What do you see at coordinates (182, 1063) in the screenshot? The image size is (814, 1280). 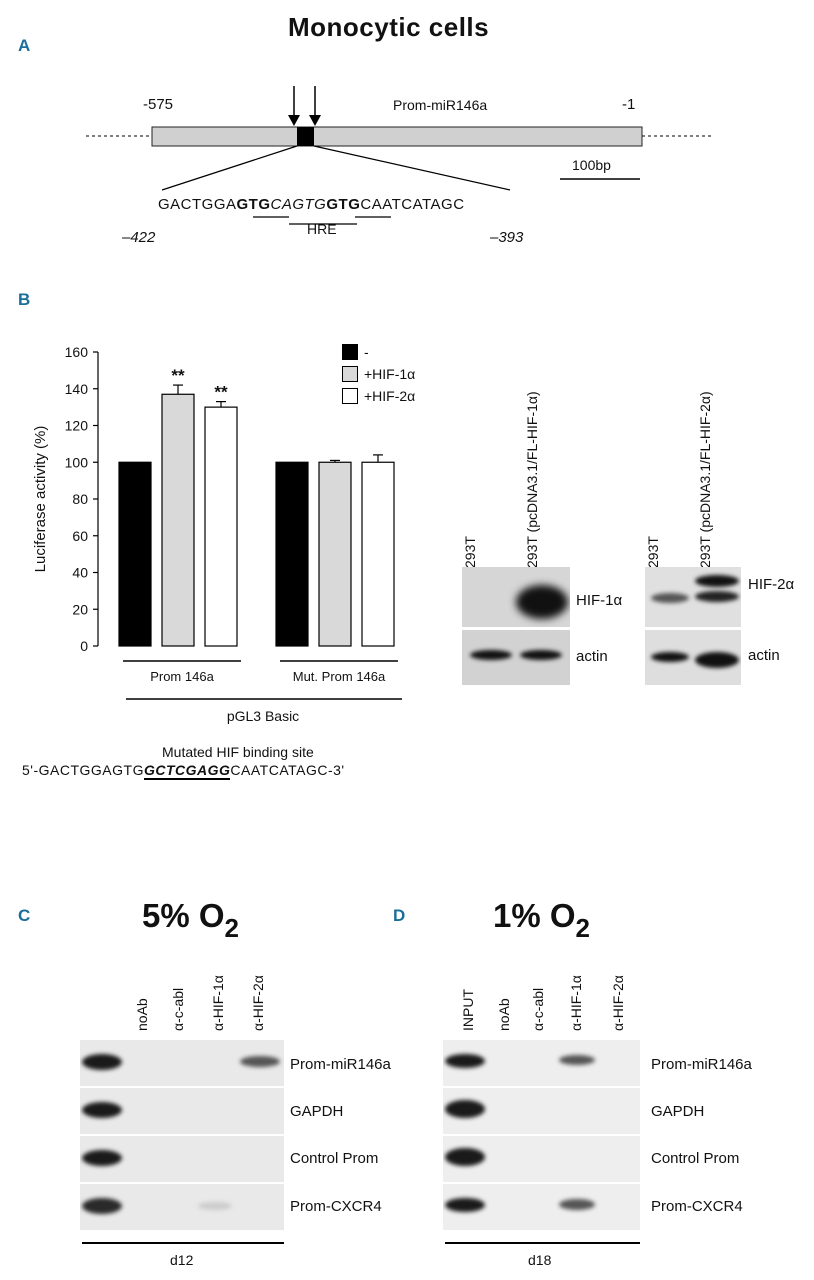 I see `c-gel-prom-mir146a` at bounding box center [182, 1063].